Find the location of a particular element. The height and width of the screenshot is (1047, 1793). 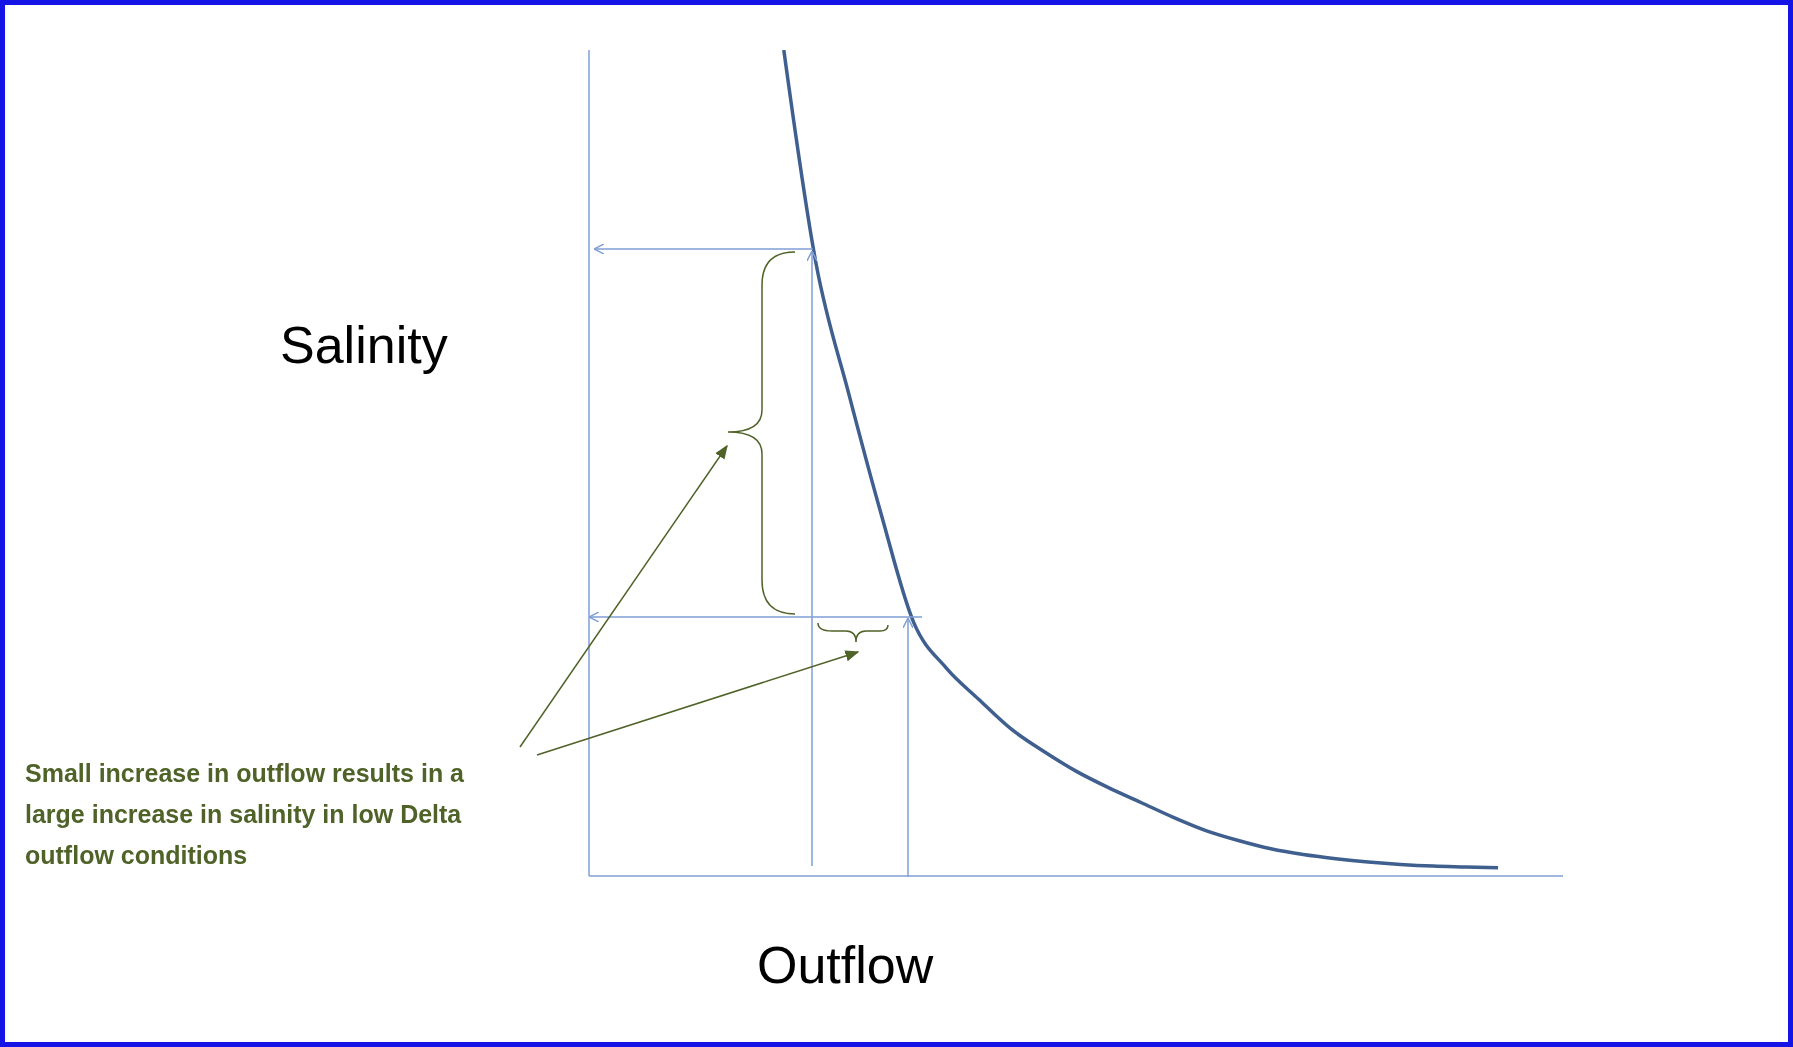

y-axis-title: Salinity is located at coordinates (364, 345).